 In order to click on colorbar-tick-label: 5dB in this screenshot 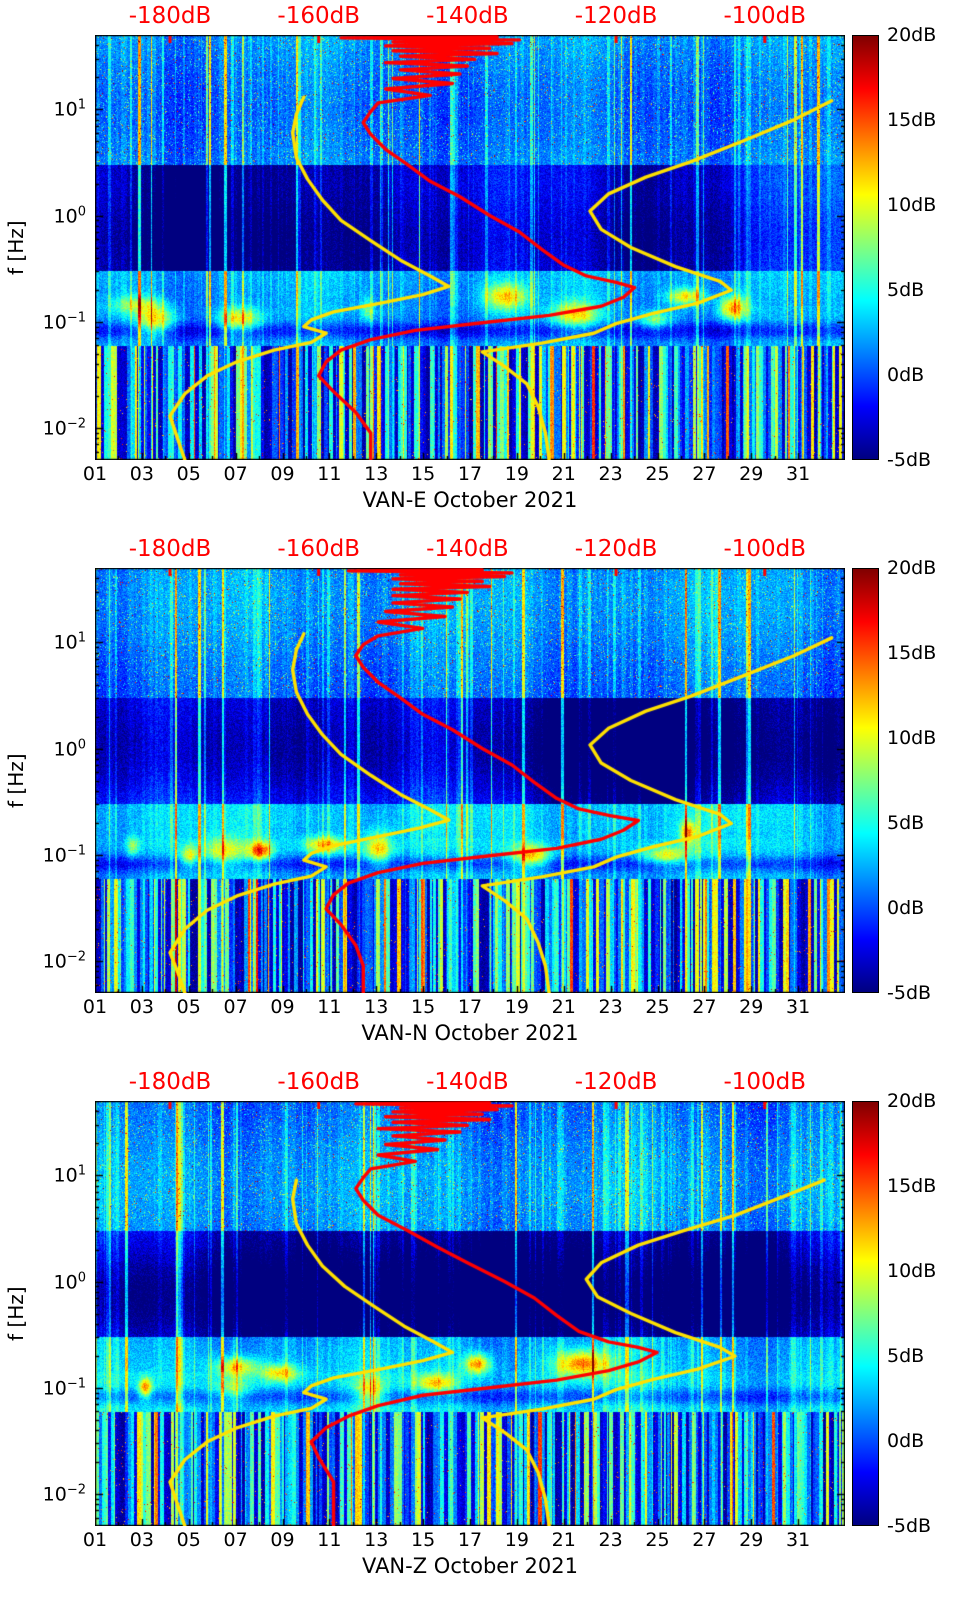, I will do `click(906, 823)`.